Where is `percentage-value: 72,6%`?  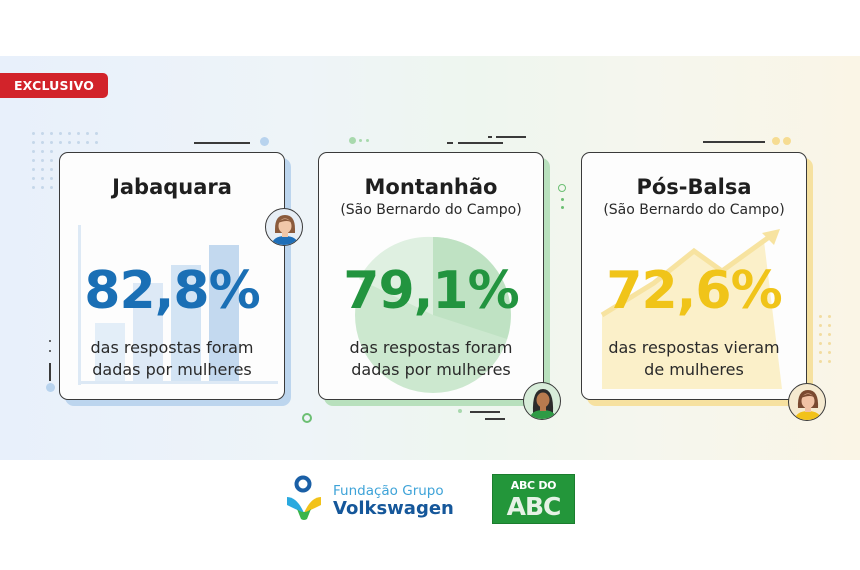
percentage-value: 72,6% is located at coordinates (694, 291).